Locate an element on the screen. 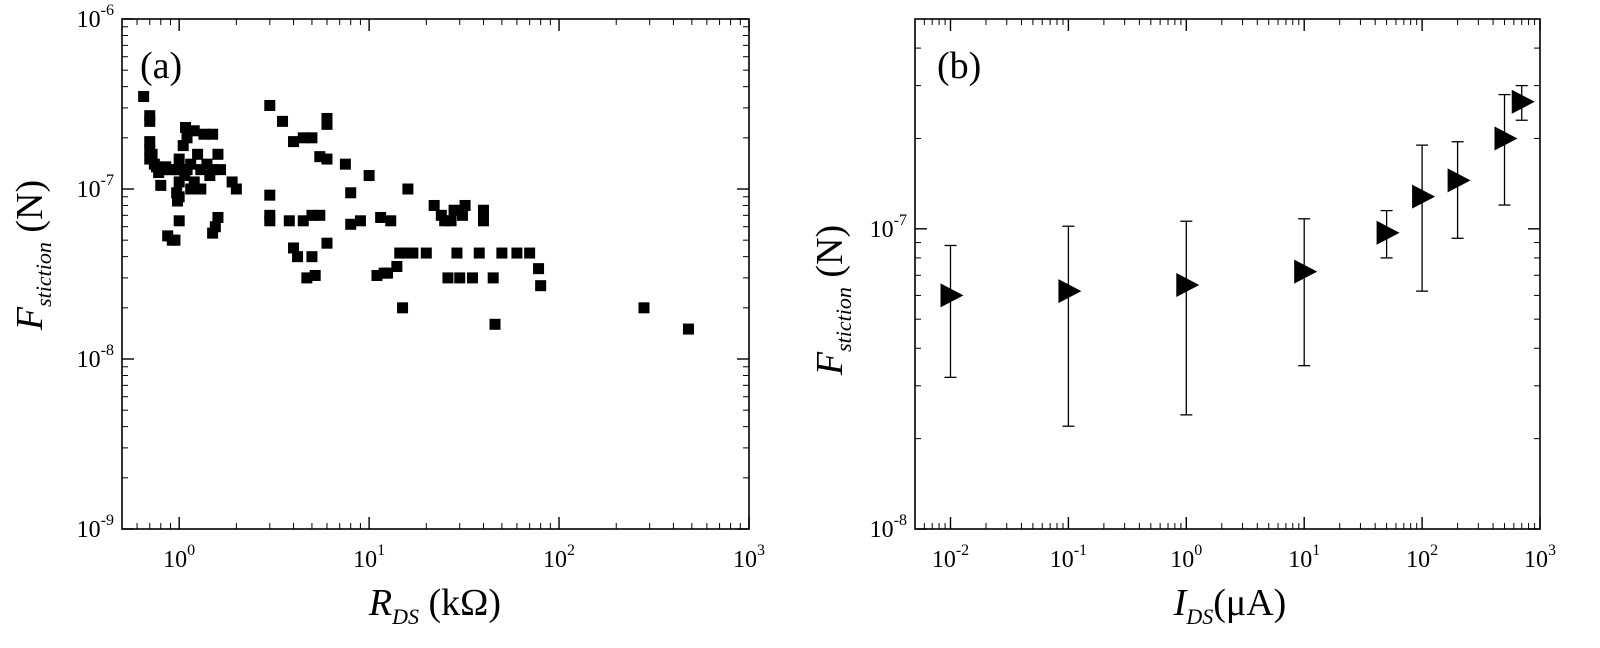  panel-a-x-label-unit: (kΩ) is located at coordinates (460, 603).